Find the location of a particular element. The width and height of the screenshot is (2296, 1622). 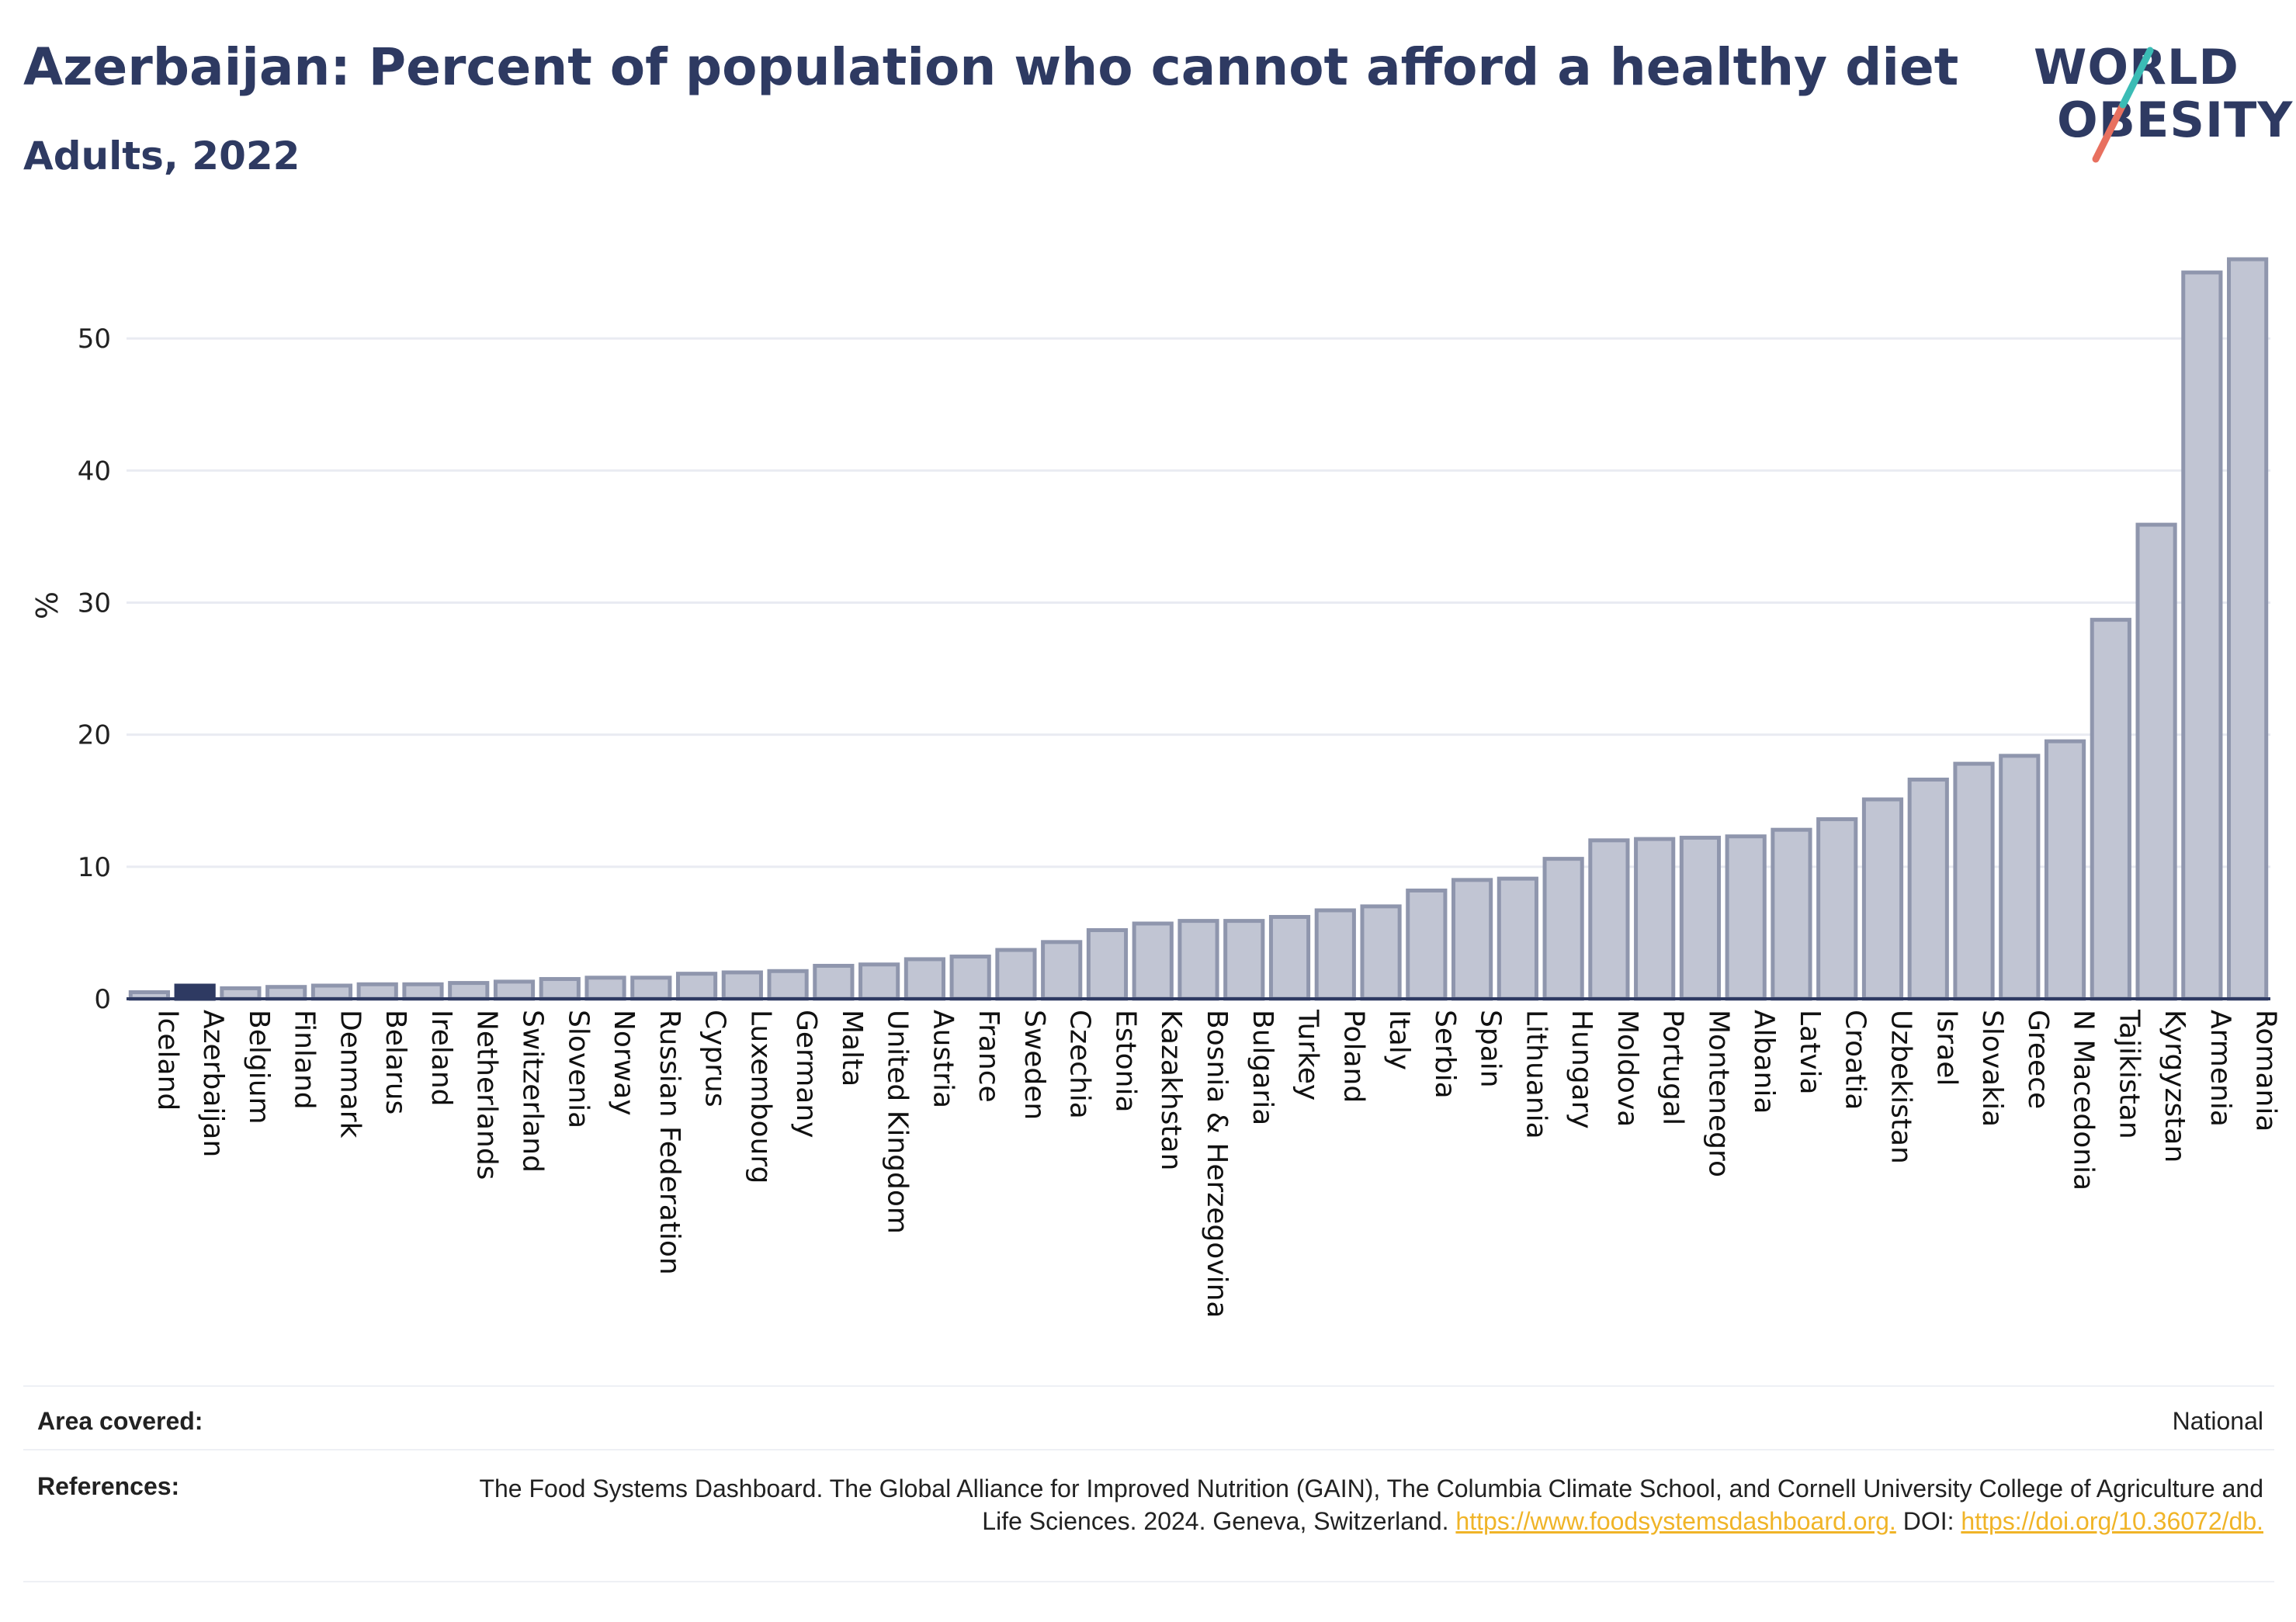

x-tick-label: Sweden is located at coordinates (1034, 1065).